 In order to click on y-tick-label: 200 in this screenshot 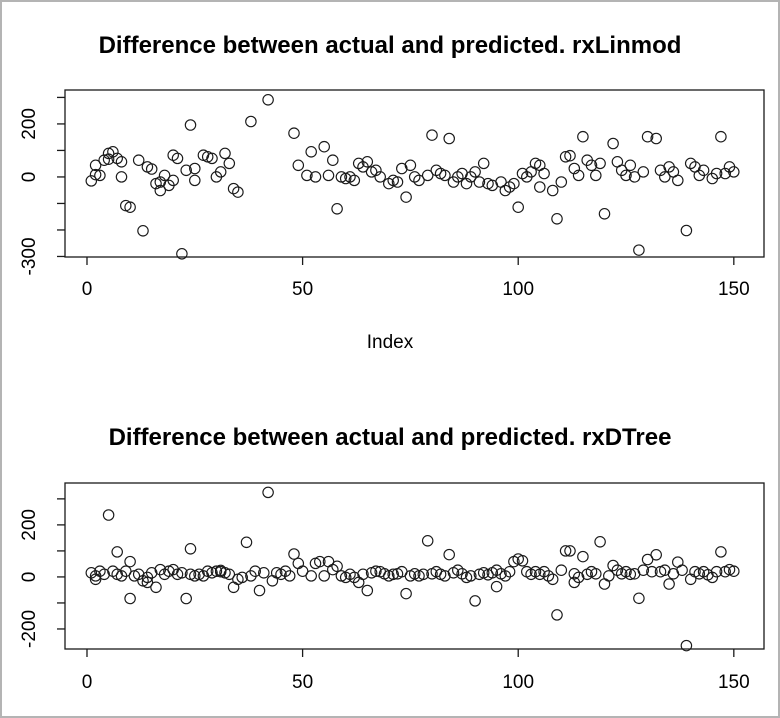, I will do `click(29, 124)`.